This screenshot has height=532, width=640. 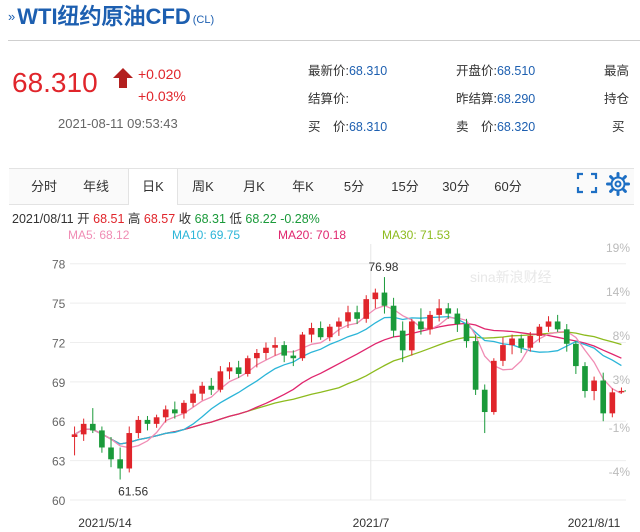 I want to click on quote-field-high: 最高, so click(x=617, y=71).